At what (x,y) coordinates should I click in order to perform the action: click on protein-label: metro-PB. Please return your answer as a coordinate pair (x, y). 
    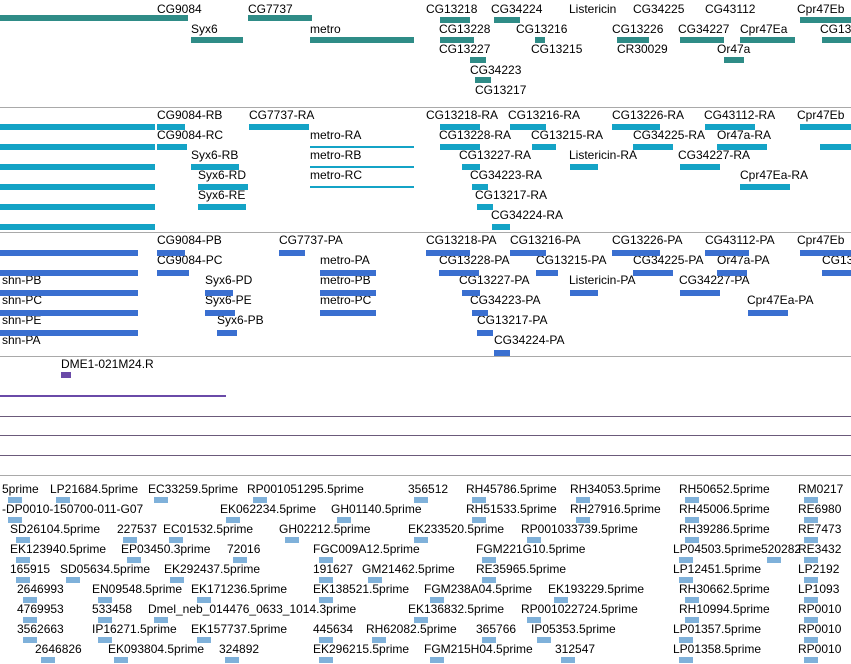
    Looking at the image, I should click on (345, 280).